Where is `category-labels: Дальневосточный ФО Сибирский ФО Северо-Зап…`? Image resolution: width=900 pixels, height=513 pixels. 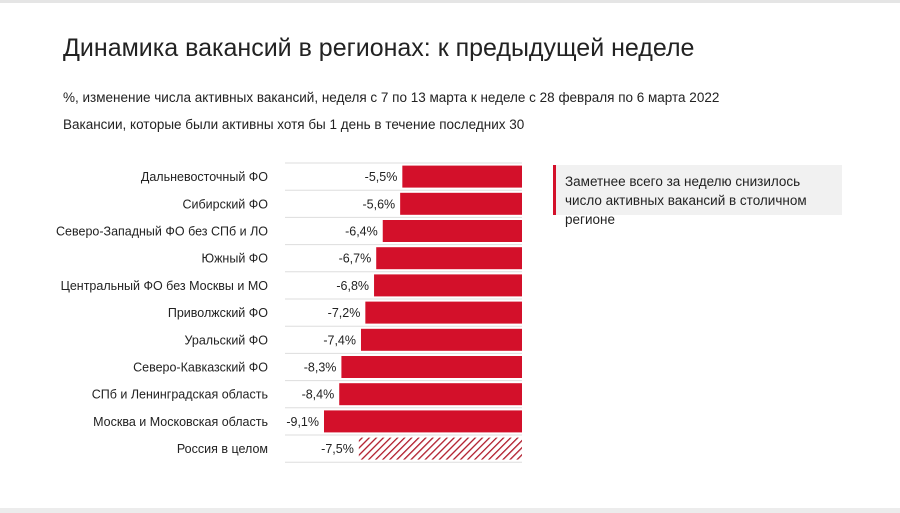 category-labels: Дальневосточный ФО Сибирский ФО Северо-Зап… is located at coordinates (162, 313).